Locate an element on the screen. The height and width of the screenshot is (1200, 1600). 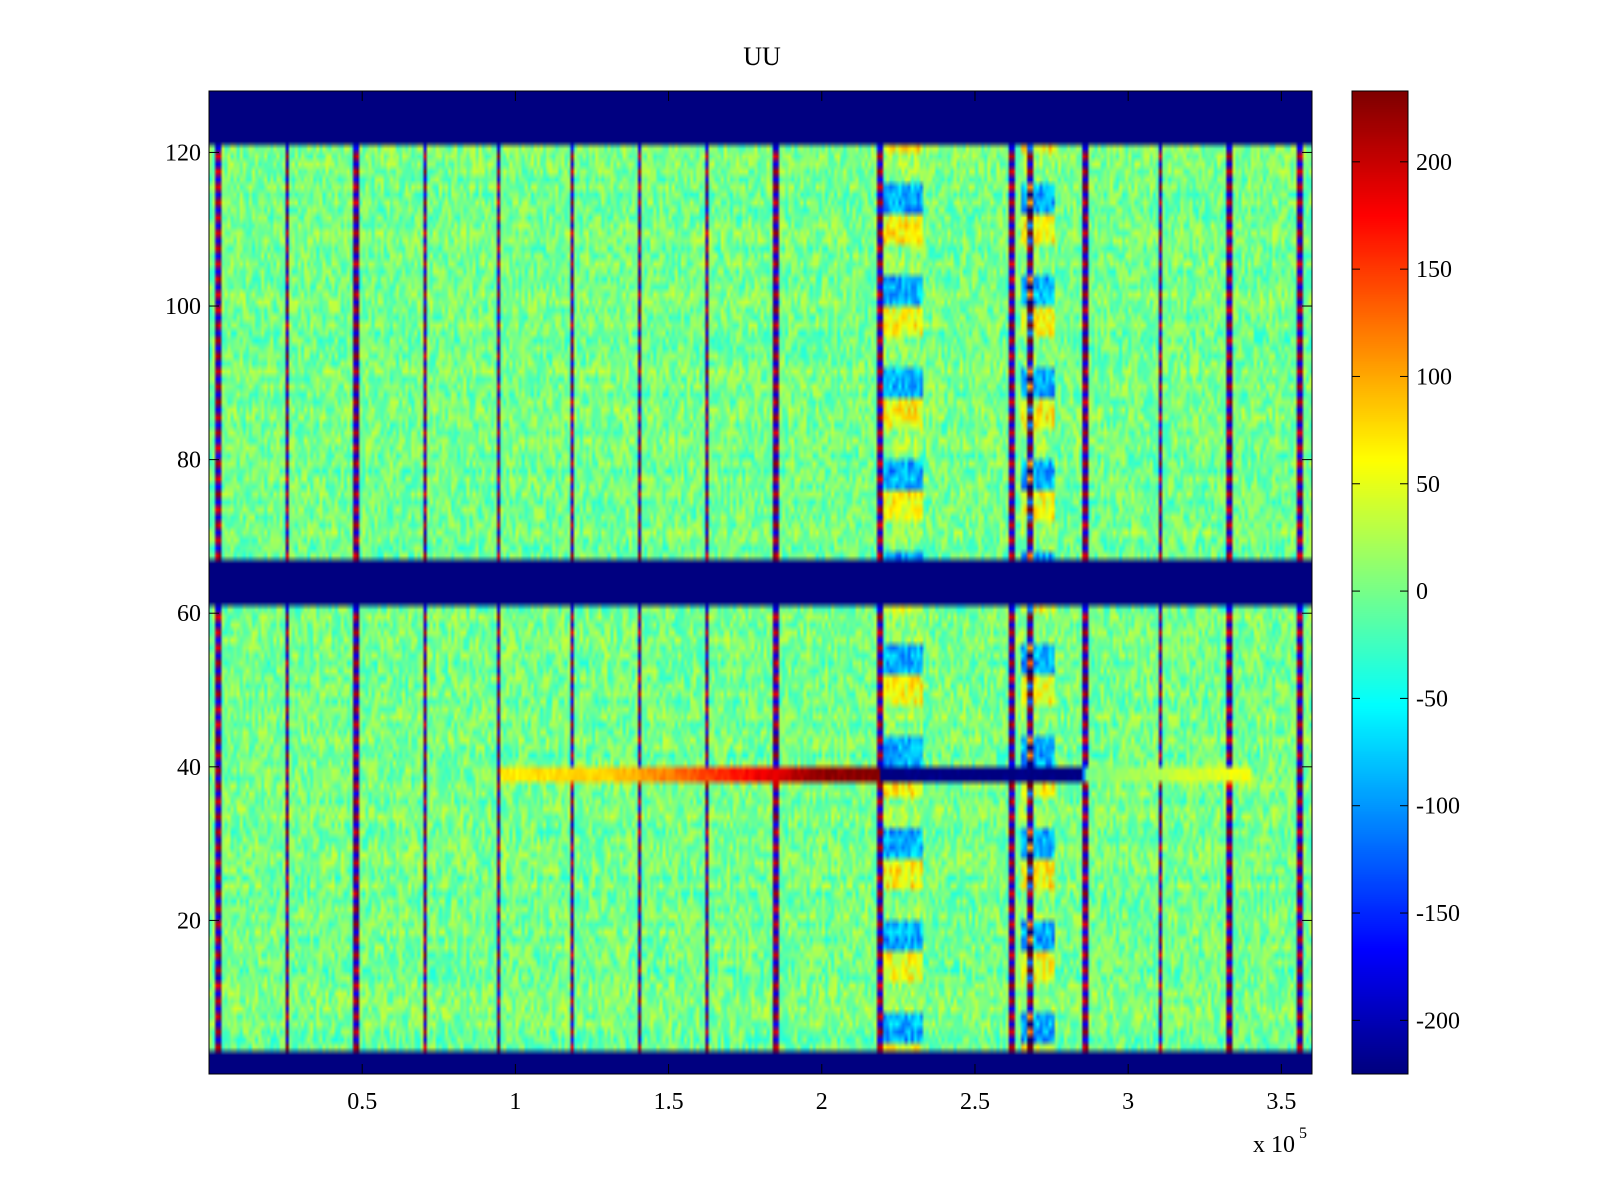
colorbar-ticks: -200 -150 -100 -50 0 50 100 150 200 is located at coordinates (1406, 592).